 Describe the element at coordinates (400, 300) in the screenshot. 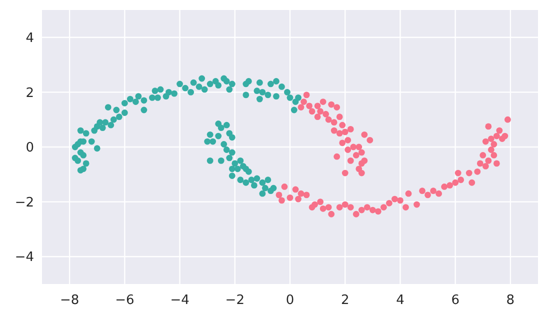

I see `x-tick-label: 4` at that location.